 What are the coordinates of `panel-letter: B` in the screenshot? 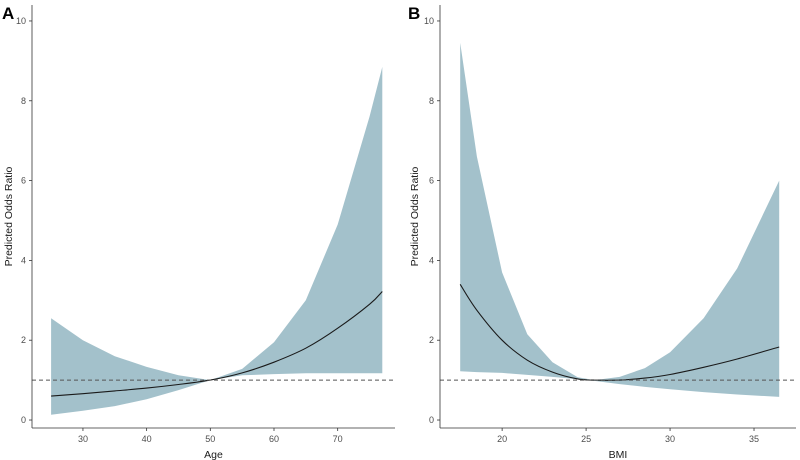 It's located at (414, 13).